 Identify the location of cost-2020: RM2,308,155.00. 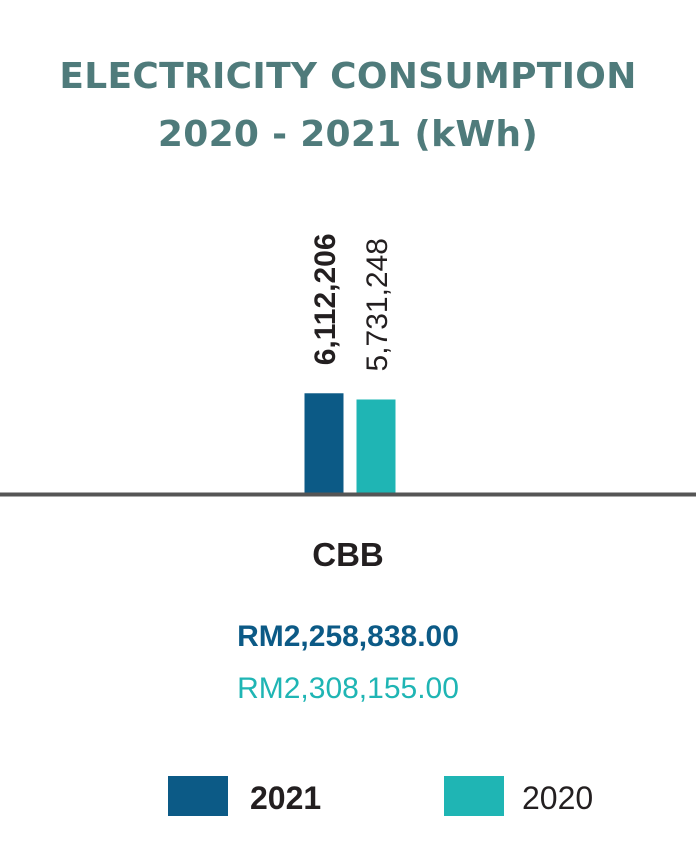
(348, 688).